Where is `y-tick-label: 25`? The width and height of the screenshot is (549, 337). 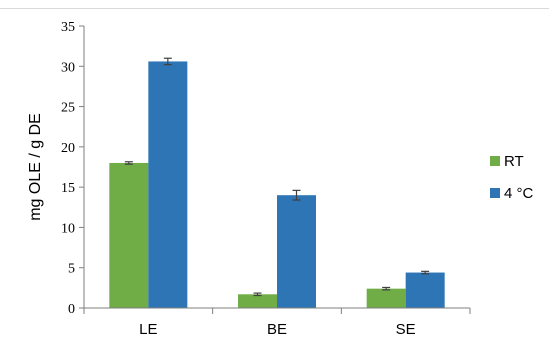 y-tick-label: 25 is located at coordinates (68, 108).